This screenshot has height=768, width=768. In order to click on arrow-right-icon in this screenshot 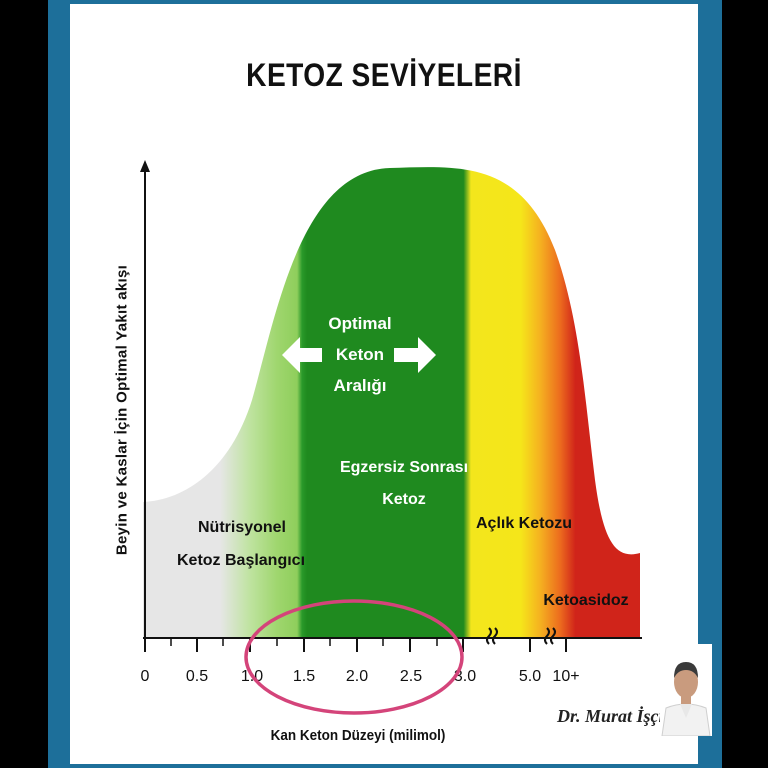, I will do `click(415, 355)`.